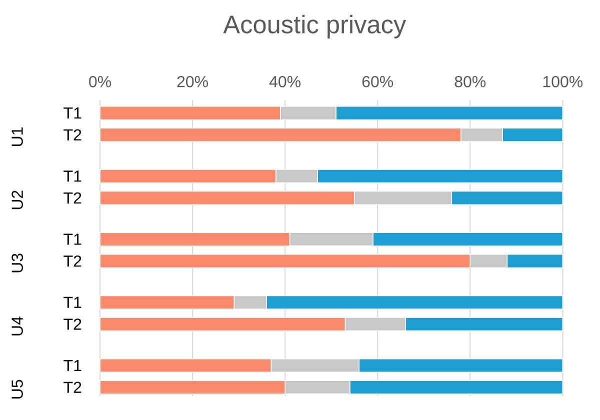 This screenshot has height=420, width=600. What do you see at coordinates (100, 82) in the screenshot?
I see `x-tick-label: 0%` at bounding box center [100, 82].